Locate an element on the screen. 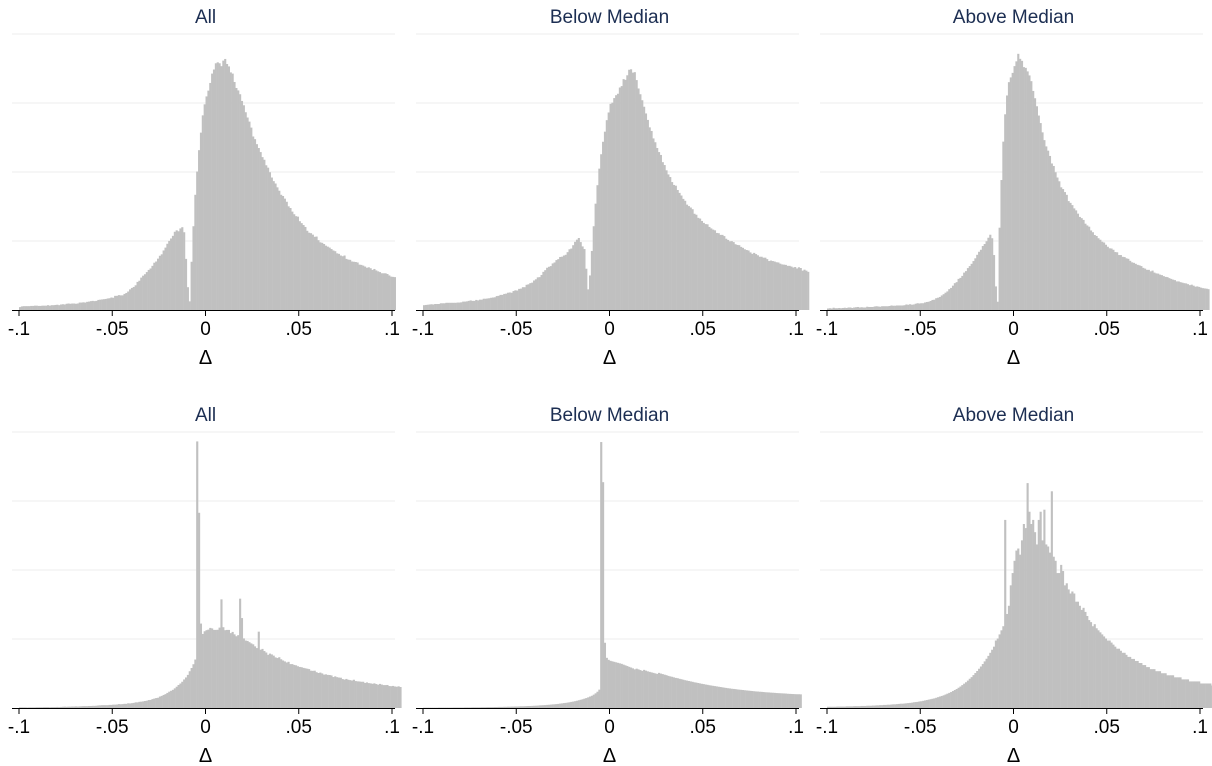 The height and width of the screenshot is (766, 1212). panel-title: Above Median is located at coordinates (1013, 17).